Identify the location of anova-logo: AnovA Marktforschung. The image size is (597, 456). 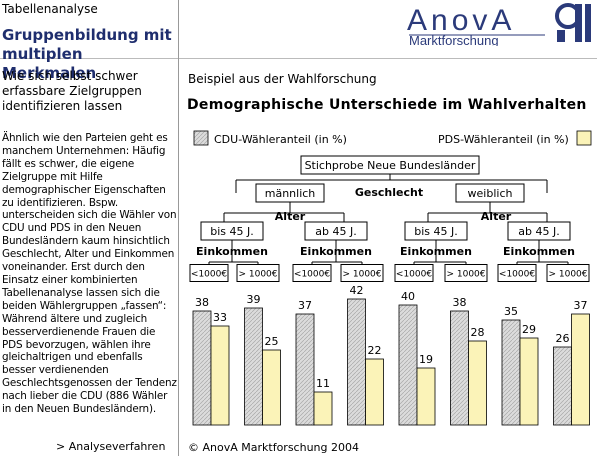
(499, 24).